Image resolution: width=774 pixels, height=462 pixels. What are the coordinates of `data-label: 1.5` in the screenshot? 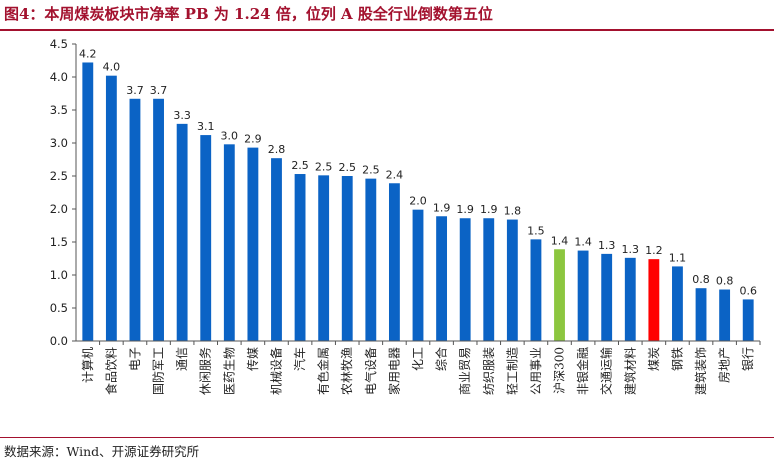 It's located at (536, 230).